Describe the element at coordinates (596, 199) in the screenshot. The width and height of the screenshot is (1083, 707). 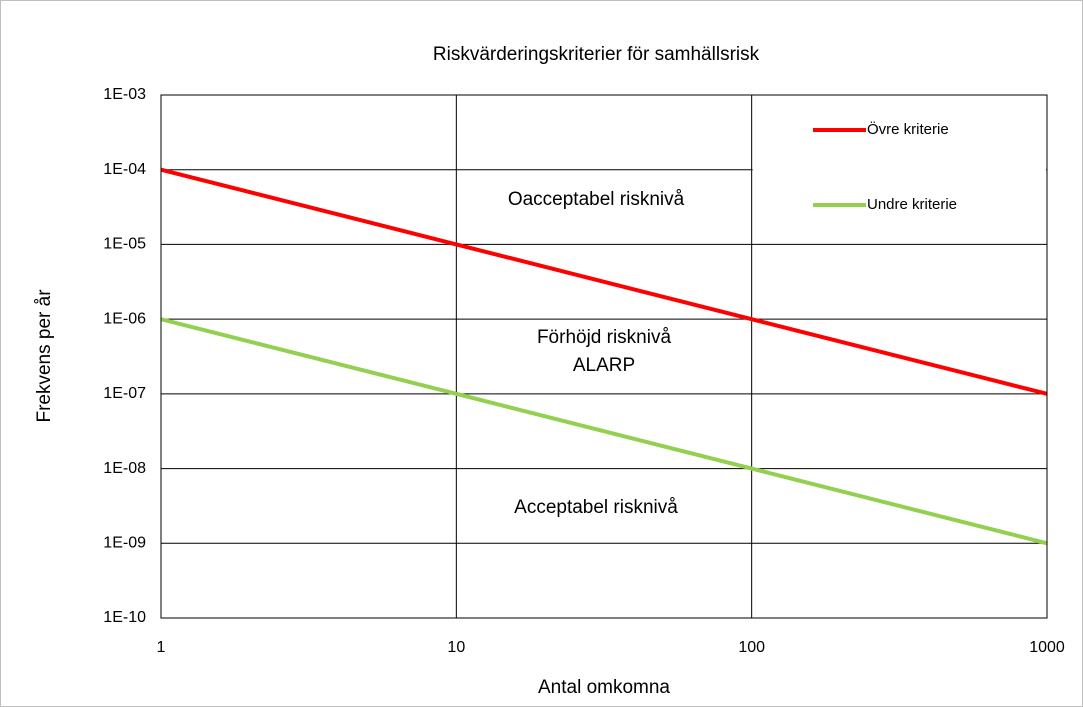
I see `annotation: Oacceptabel risknivå` at that location.